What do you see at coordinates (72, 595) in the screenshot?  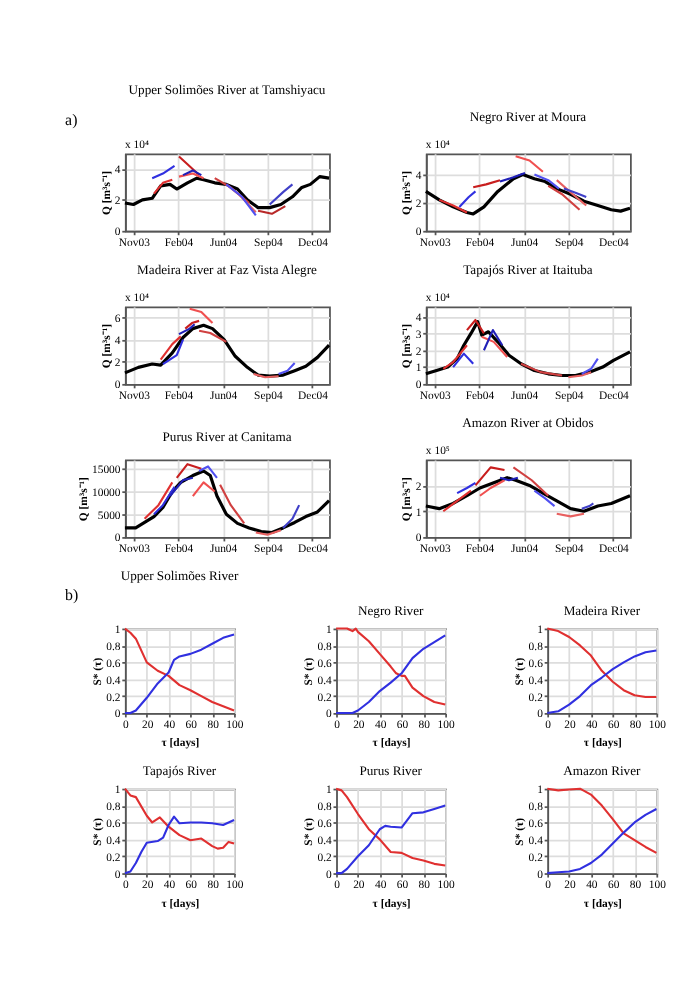 I see `text: b)` at bounding box center [72, 595].